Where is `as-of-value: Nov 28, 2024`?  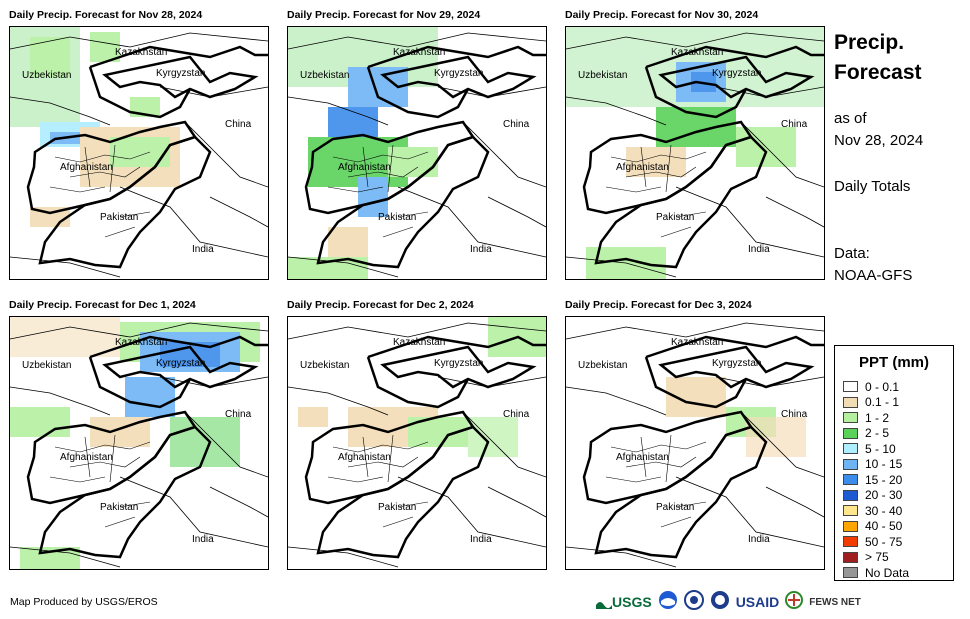 as-of-value: Nov 28, 2024 is located at coordinates (879, 140).